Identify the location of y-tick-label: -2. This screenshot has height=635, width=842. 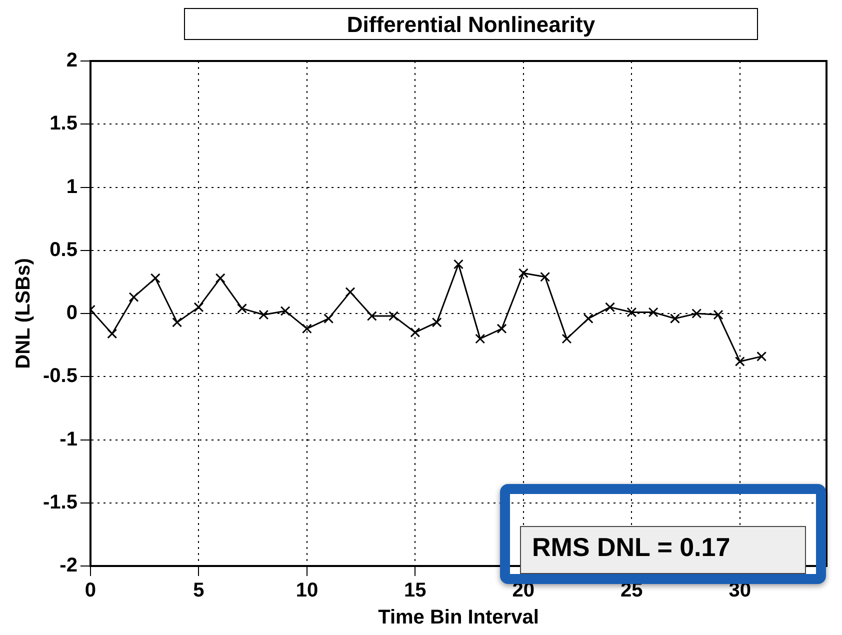
(69, 565).